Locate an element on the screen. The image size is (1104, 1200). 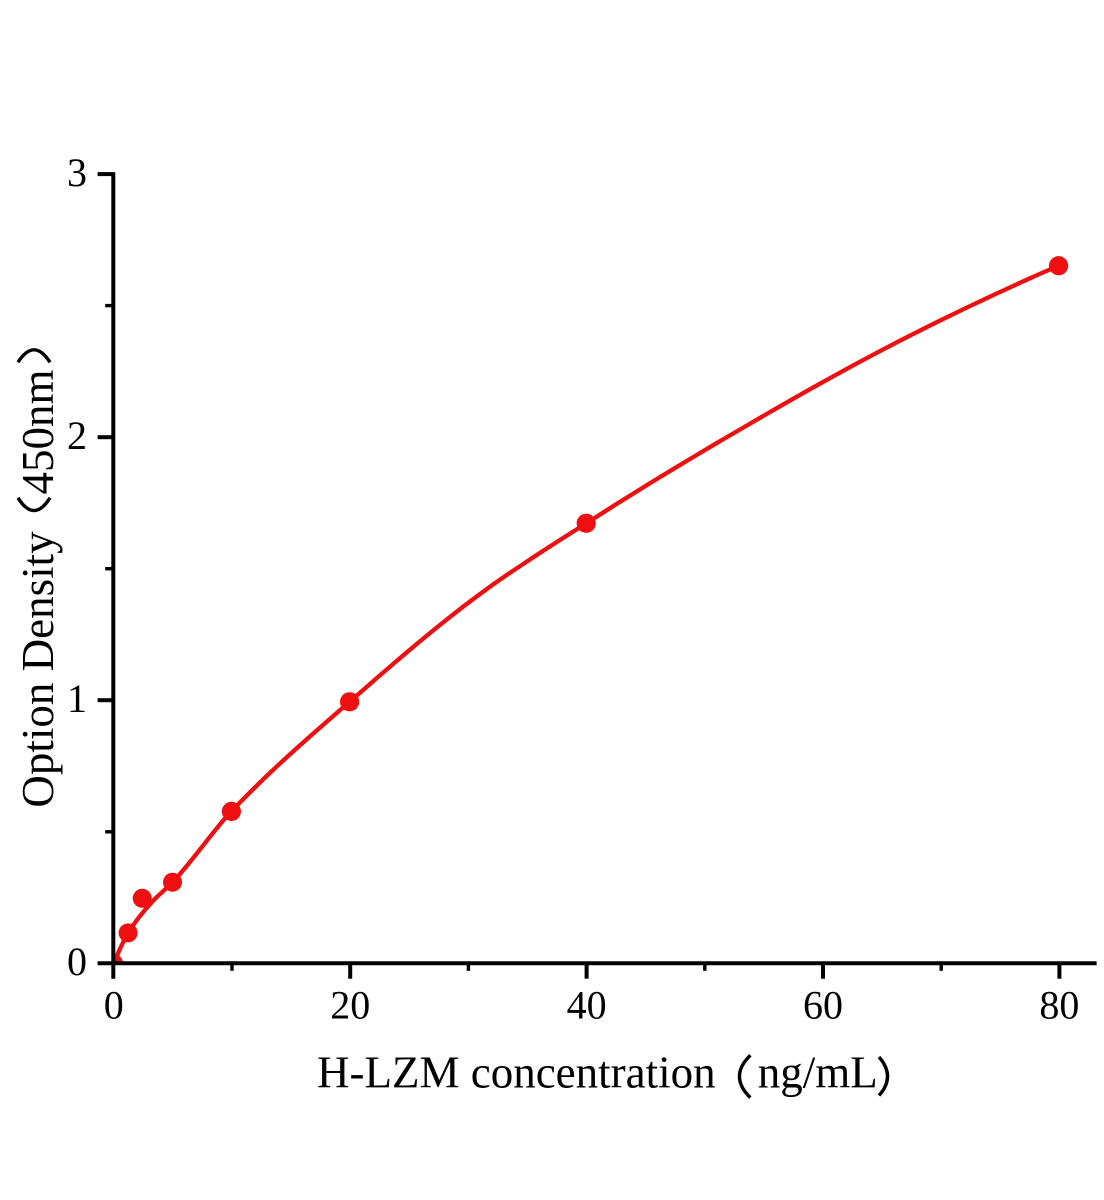
svg-text: 80 is located at coordinates (1059, 1005).